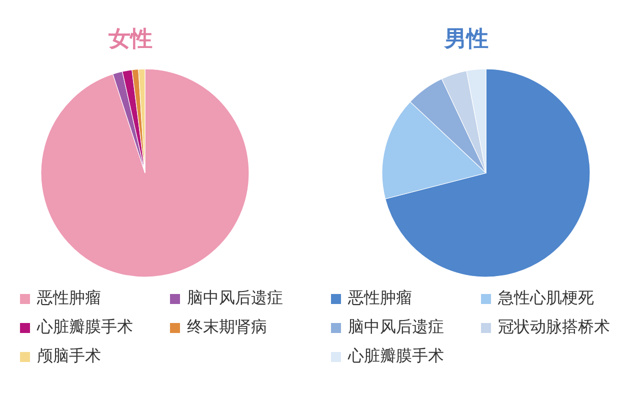  I want to click on legend-label: 终末期肾病, so click(227, 327).